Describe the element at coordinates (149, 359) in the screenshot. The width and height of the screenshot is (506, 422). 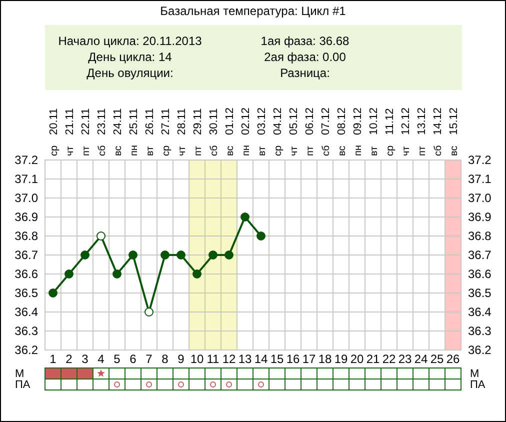
I see `x-tick-label: 7` at that location.